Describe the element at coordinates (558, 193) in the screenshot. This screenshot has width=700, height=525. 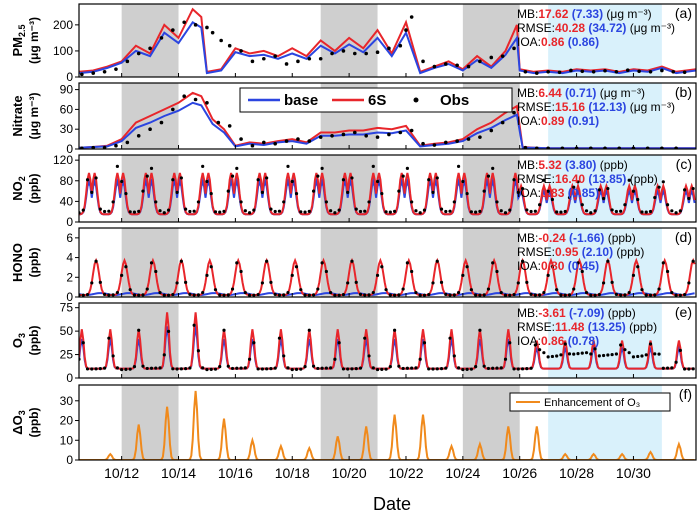
I see `metric-line: IOA:0.83 (0.85)` at that location.